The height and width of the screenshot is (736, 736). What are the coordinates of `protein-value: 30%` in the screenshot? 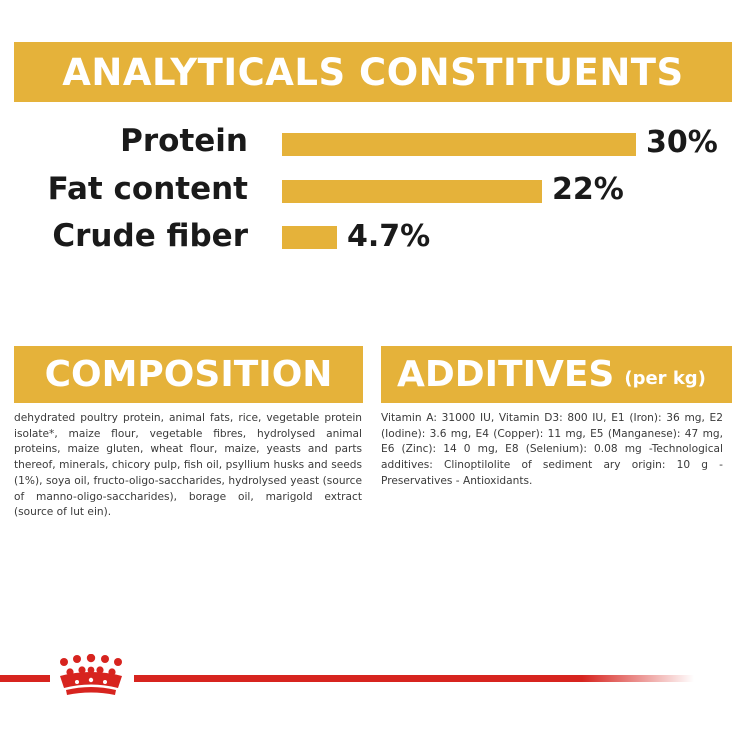 It's located at (682, 142).